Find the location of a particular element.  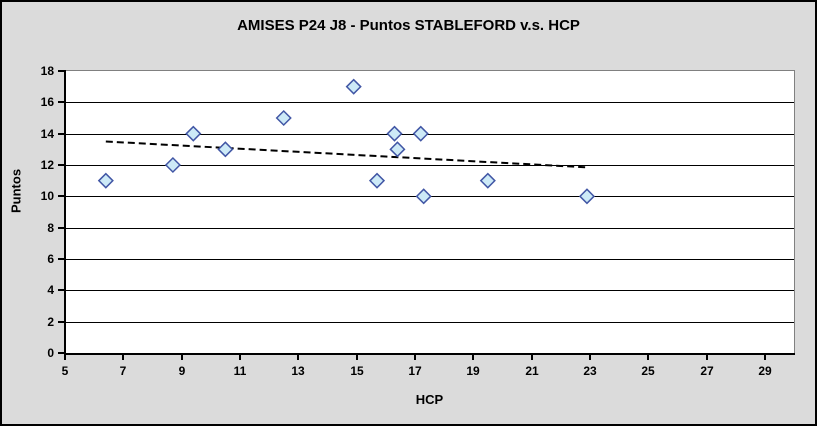

y-axis-title-text: Puntos is located at coordinates (16, 190).